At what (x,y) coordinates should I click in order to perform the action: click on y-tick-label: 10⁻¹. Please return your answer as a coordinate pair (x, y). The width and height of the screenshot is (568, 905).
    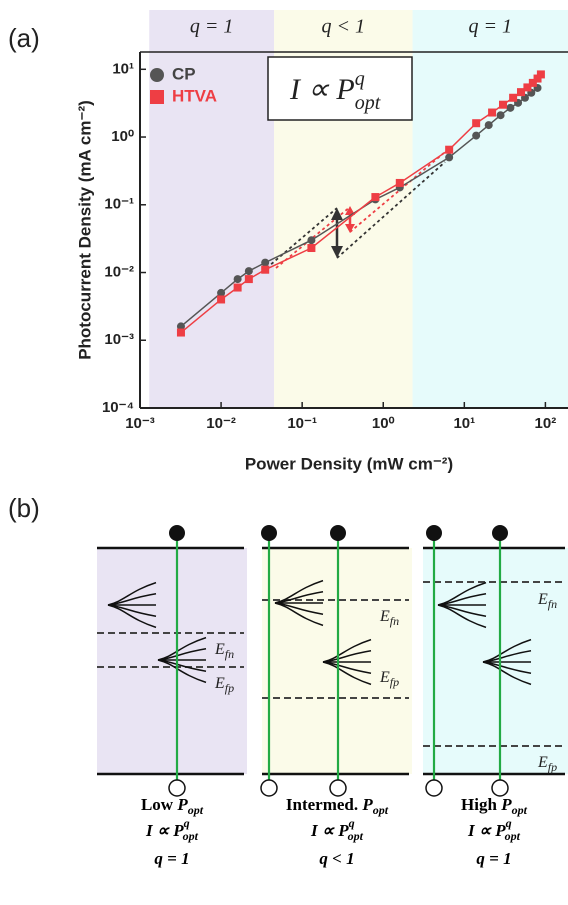
    Looking at the image, I should click on (119, 204).